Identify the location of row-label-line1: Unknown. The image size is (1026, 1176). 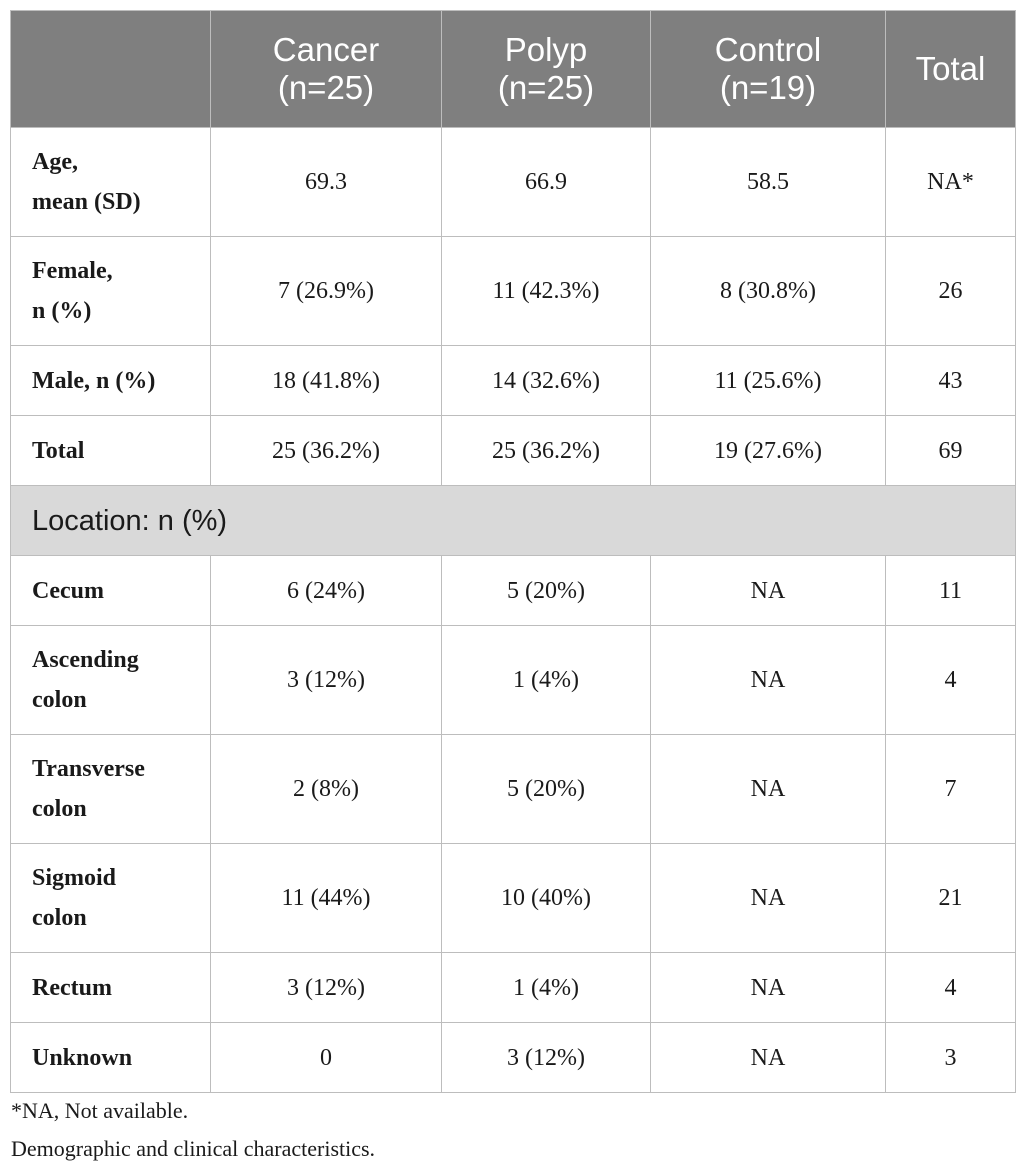
(82, 1057).